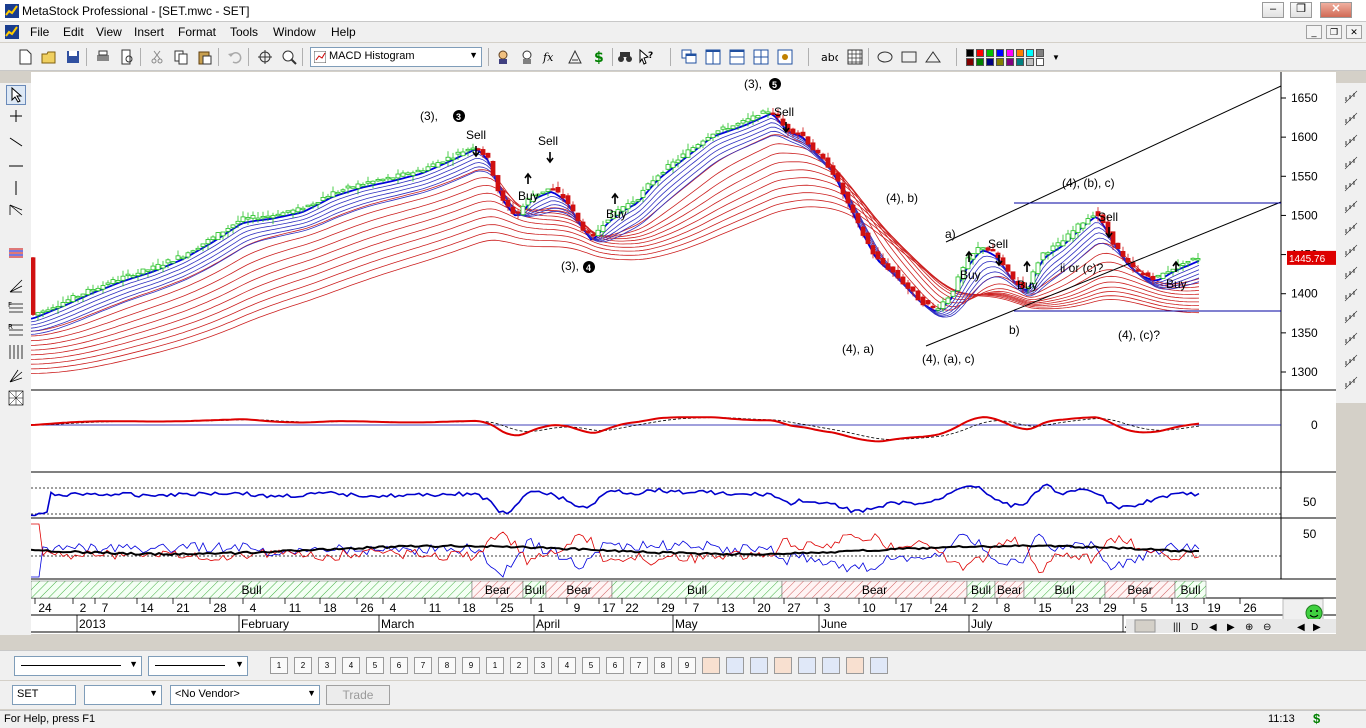  I want to click on menu-insert: Insert, so click(149, 32).